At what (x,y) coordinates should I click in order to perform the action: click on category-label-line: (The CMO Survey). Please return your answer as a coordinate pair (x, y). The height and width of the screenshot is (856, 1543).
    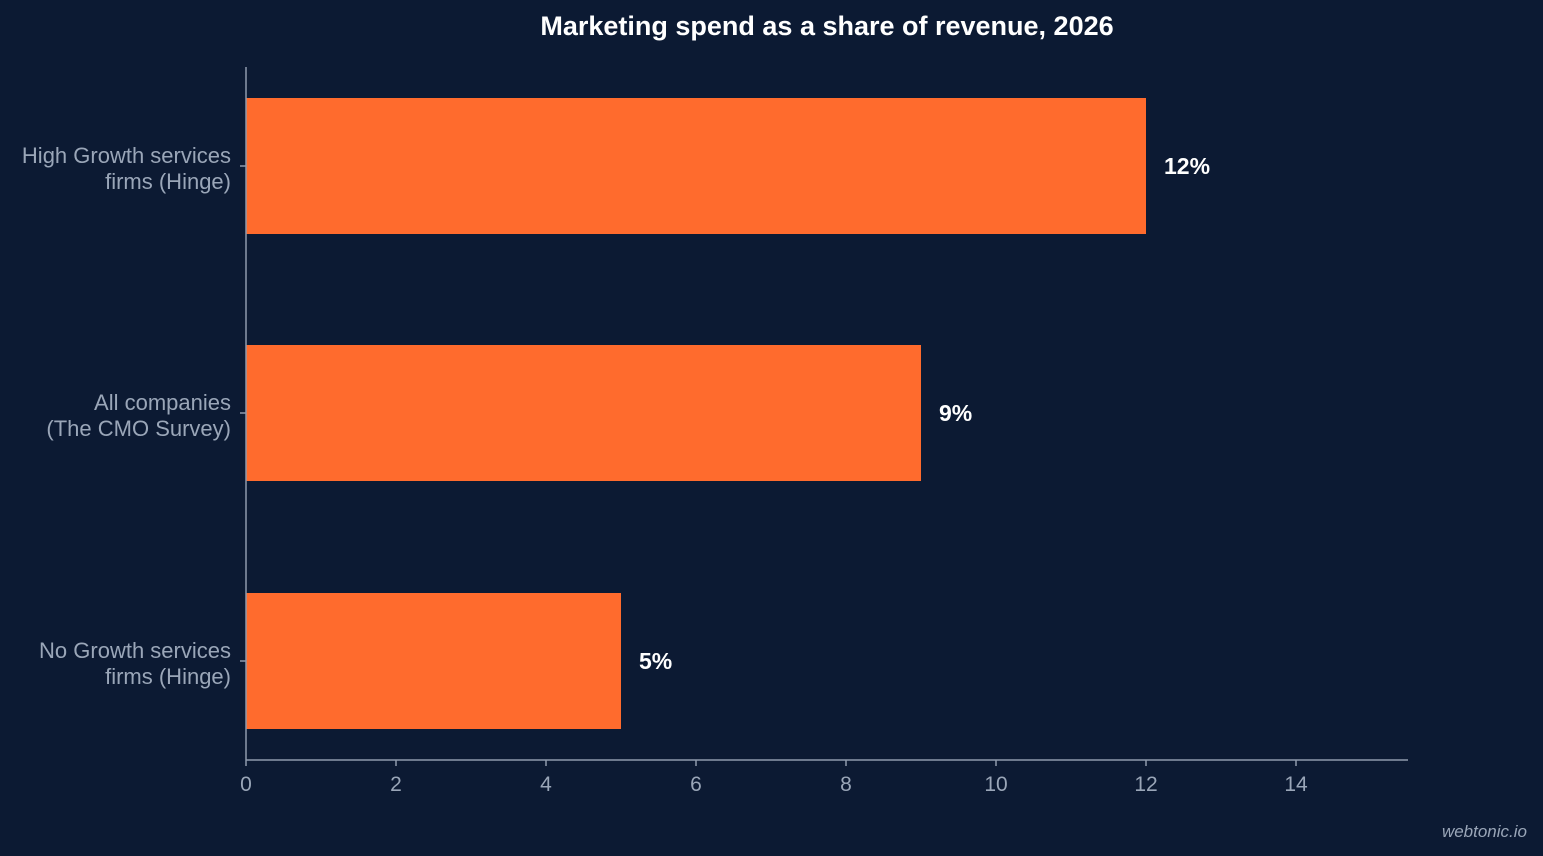
    Looking at the image, I should click on (138, 428).